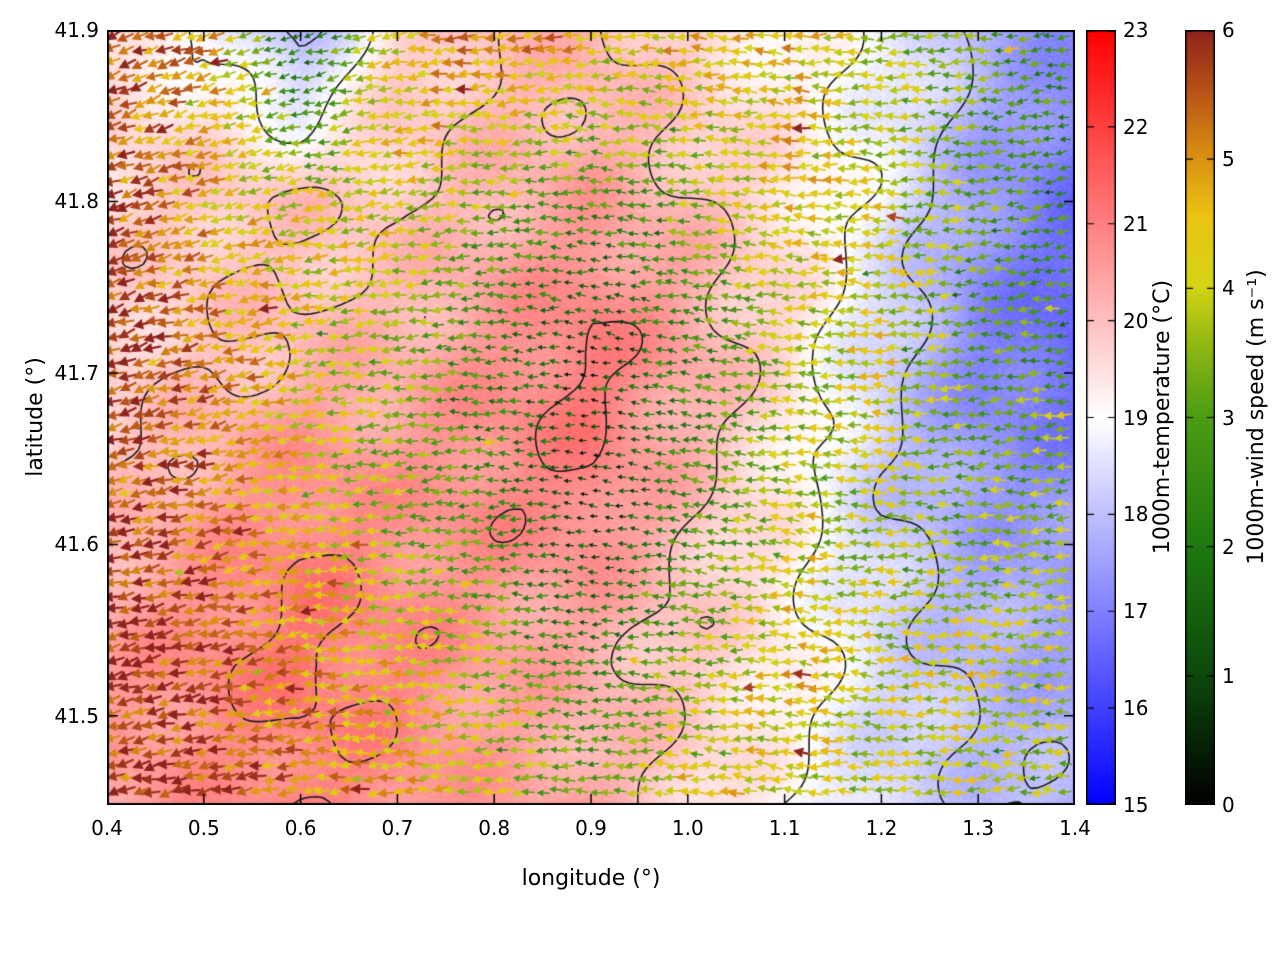 The width and height of the screenshot is (1280, 960). Describe the element at coordinates (1228, 288) in the screenshot. I see `wind-colorbar-tick-label: 4` at that location.